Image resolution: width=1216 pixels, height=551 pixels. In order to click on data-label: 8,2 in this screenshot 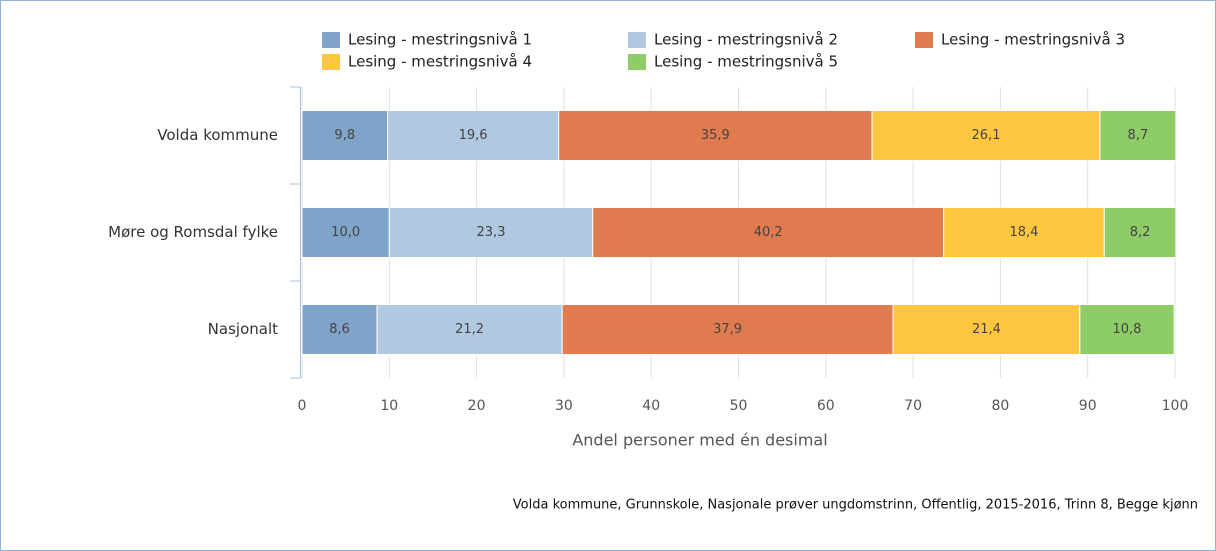, I will do `click(1140, 232)`.